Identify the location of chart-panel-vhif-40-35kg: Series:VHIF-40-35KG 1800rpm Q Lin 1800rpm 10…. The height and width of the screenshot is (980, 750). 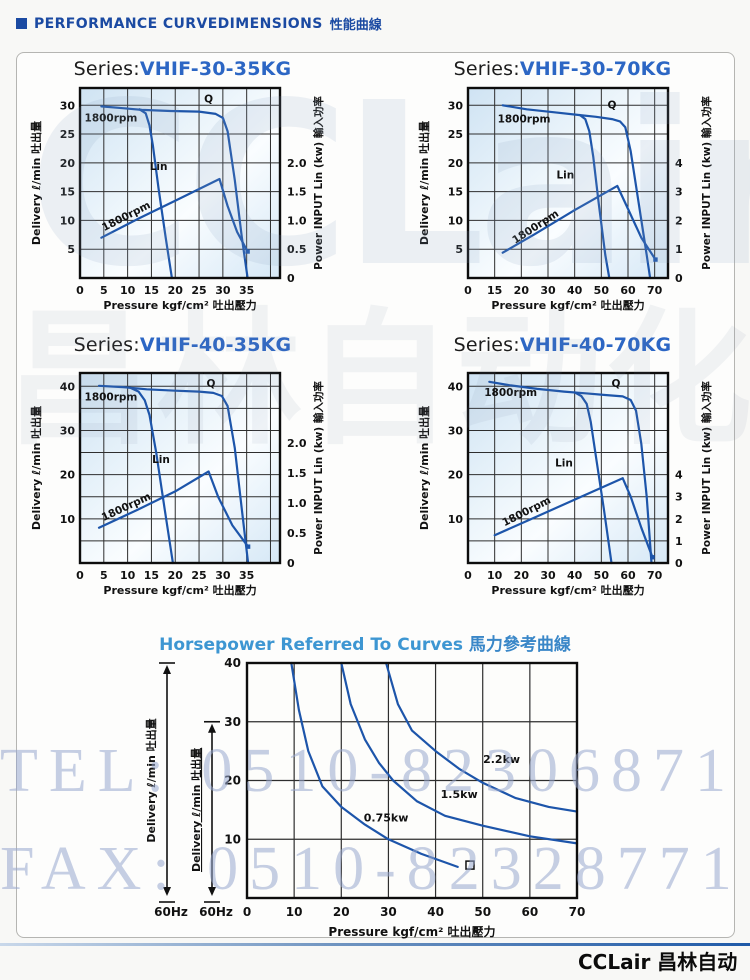
(187, 467).